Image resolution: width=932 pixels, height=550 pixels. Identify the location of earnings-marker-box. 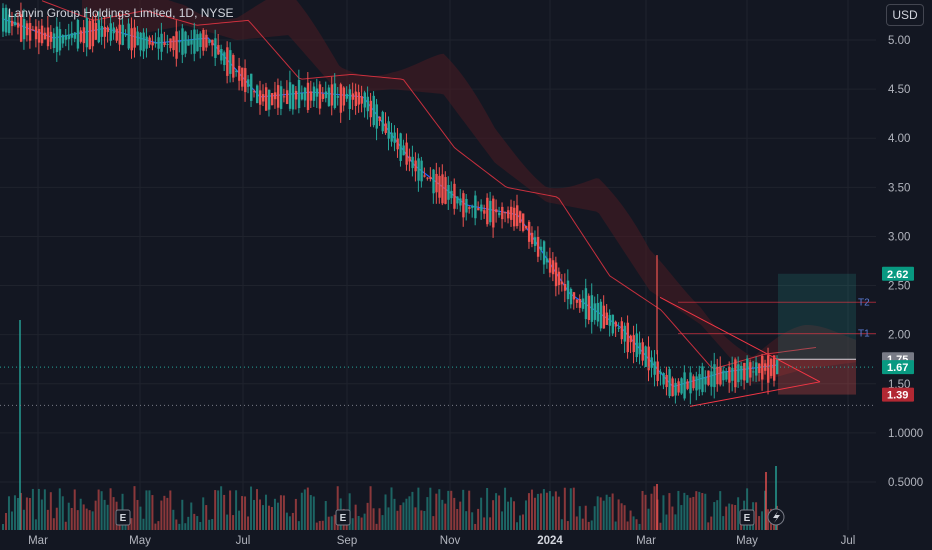
(123, 517).